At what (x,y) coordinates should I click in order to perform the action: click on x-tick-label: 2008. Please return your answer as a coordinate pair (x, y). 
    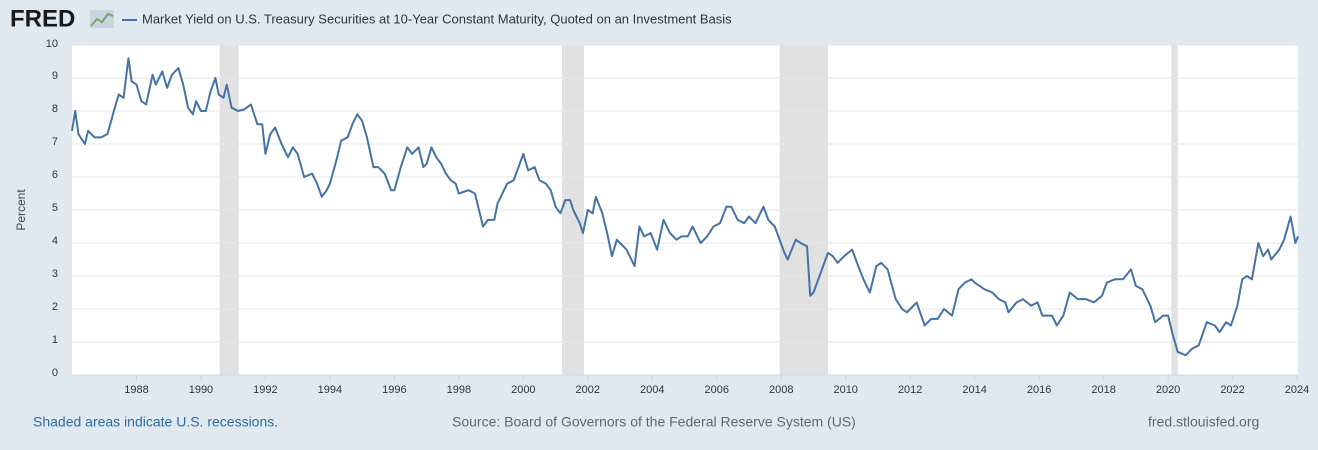
    Looking at the image, I should click on (781, 390).